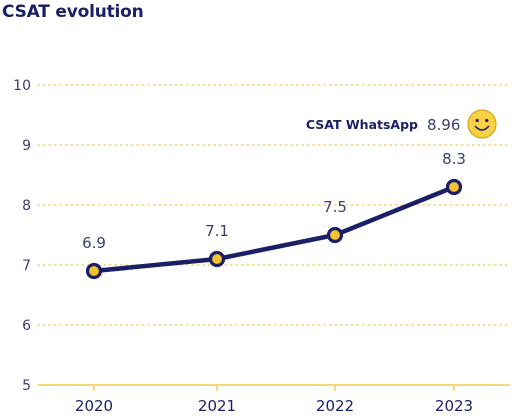 The height and width of the screenshot is (419, 526). I want to click on series-line, so click(274, 229).